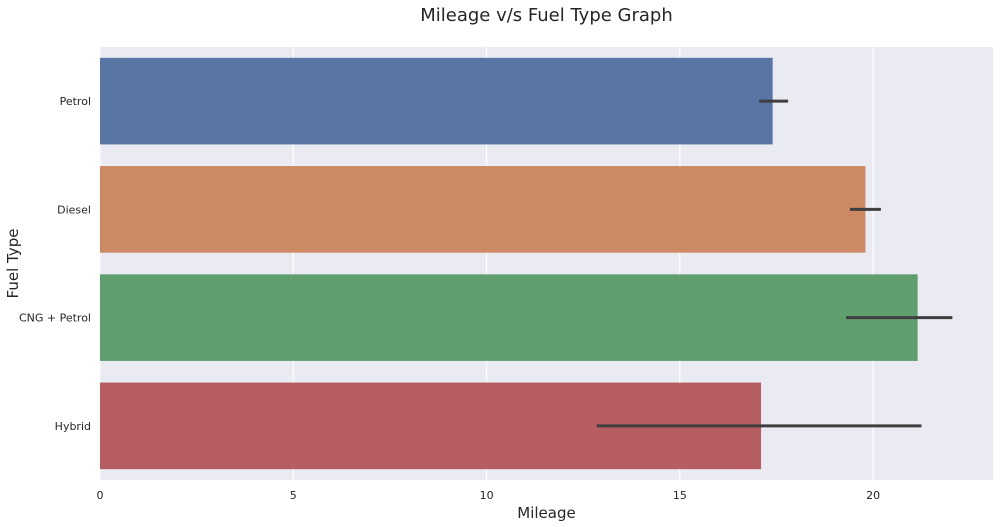 The image size is (1000, 527). I want to click on x-axis-label: Mileage, so click(546, 513).